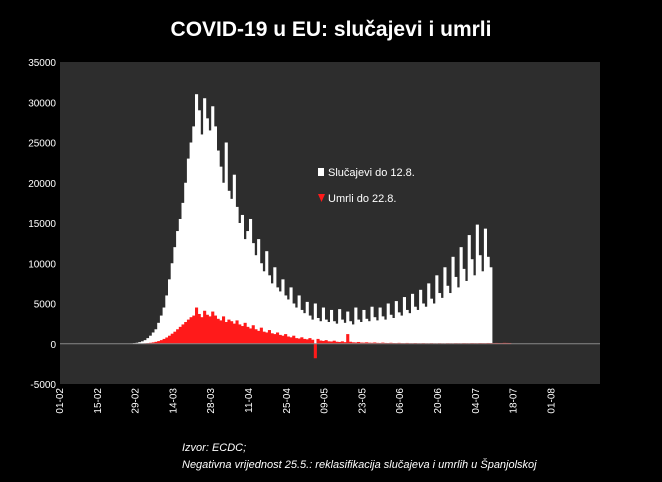 This screenshot has width=662, height=482. I want to click on x-tick-label: 01-02, so click(60, 401).